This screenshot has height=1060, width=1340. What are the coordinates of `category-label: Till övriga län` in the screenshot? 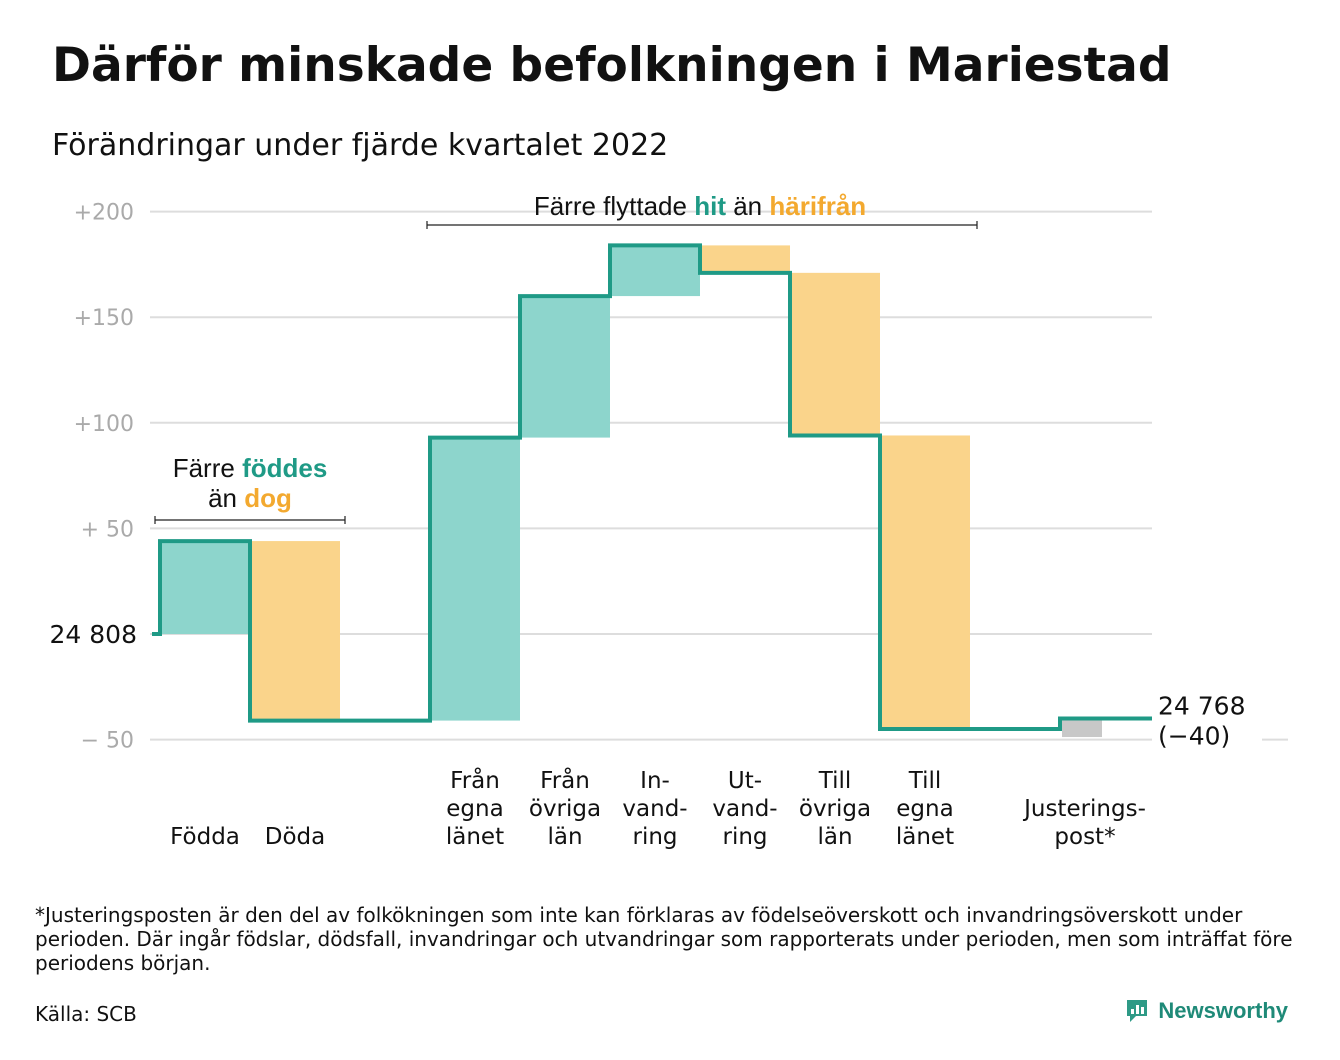 It's located at (835, 809).